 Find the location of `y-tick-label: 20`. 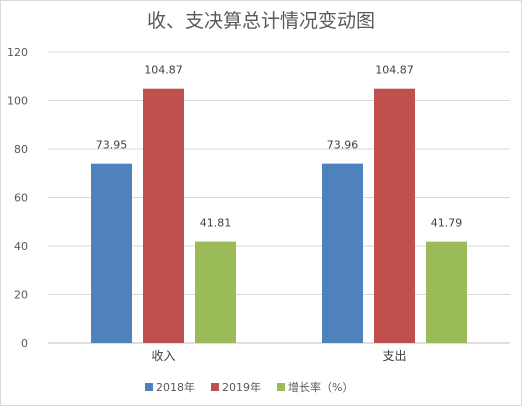

y-tick-label: 20 is located at coordinates (21, 295).